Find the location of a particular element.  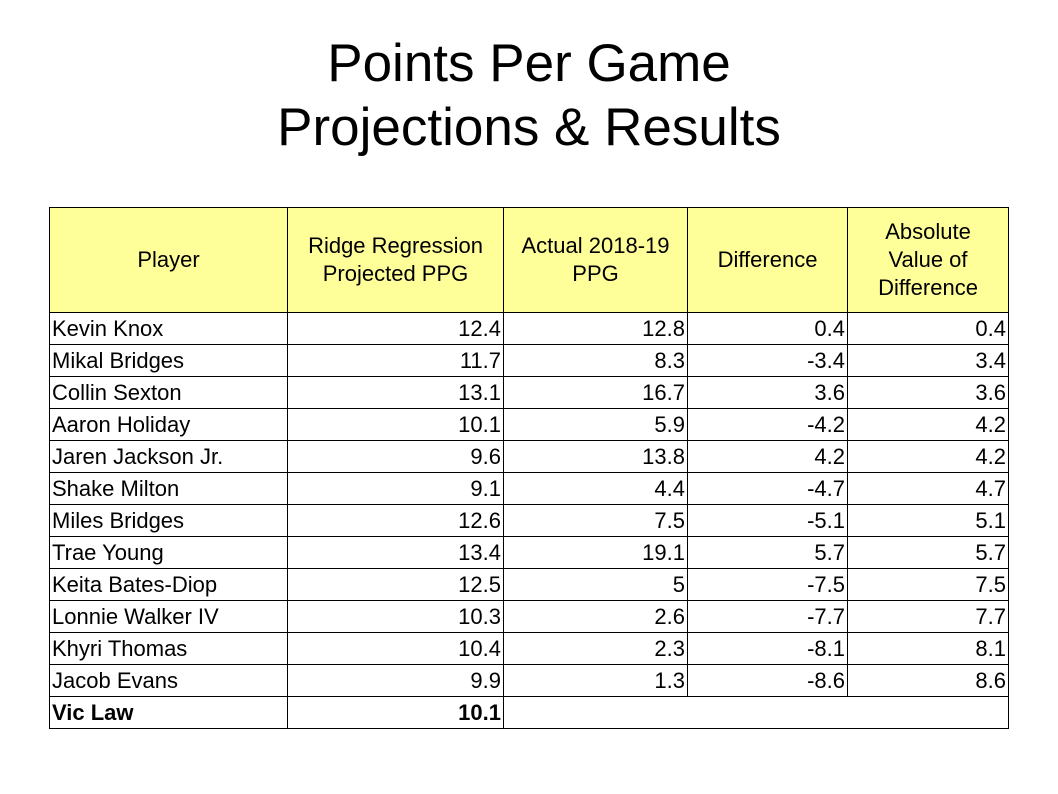

cell-player: Collin Sexton is located at coordinates (168, 392).